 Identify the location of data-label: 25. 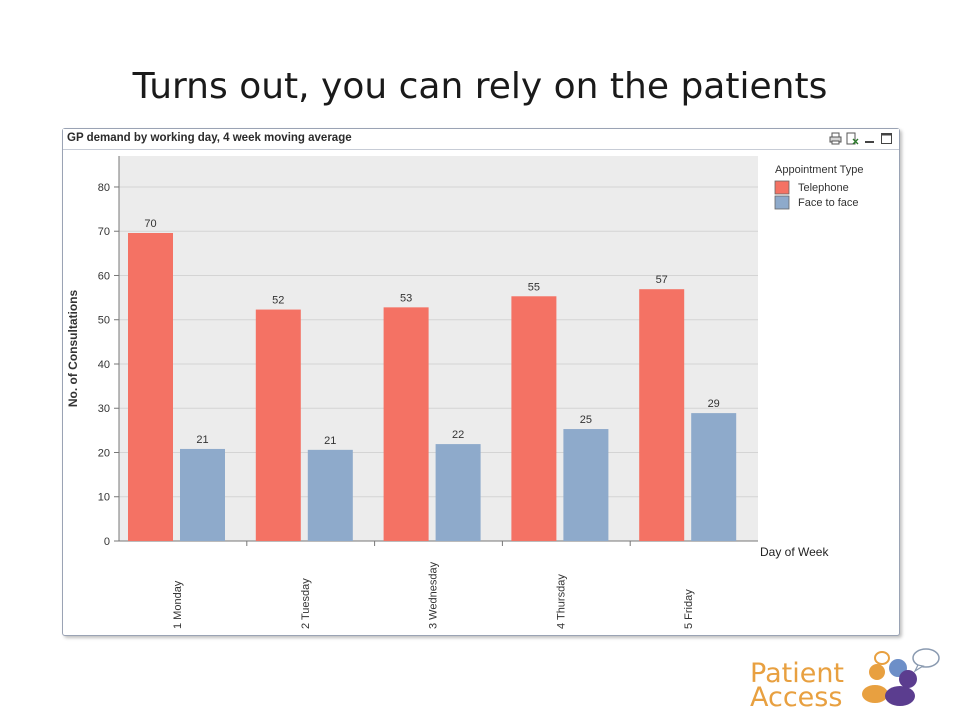
(586, 420).